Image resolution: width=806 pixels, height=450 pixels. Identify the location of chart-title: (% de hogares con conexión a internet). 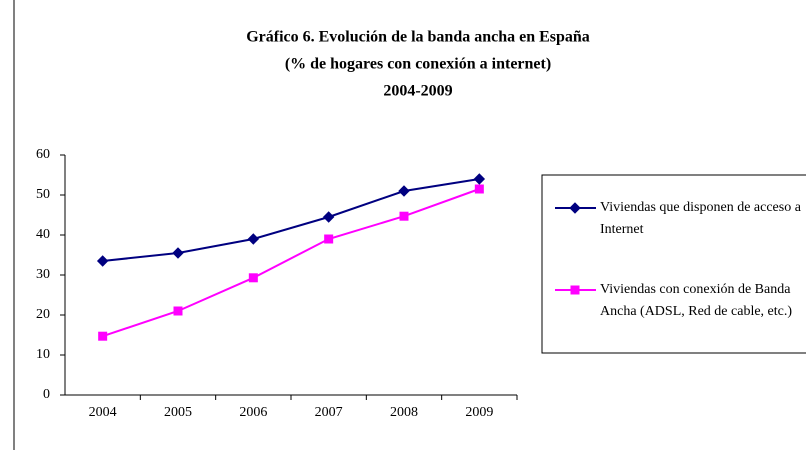
(418, 64).